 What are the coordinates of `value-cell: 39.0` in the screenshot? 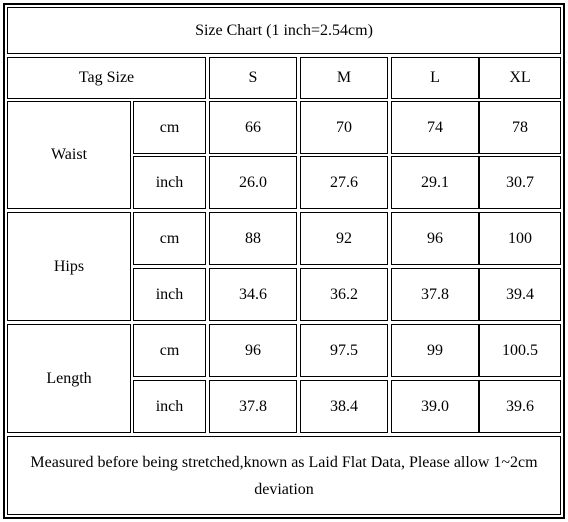 It's located at (435, 406).